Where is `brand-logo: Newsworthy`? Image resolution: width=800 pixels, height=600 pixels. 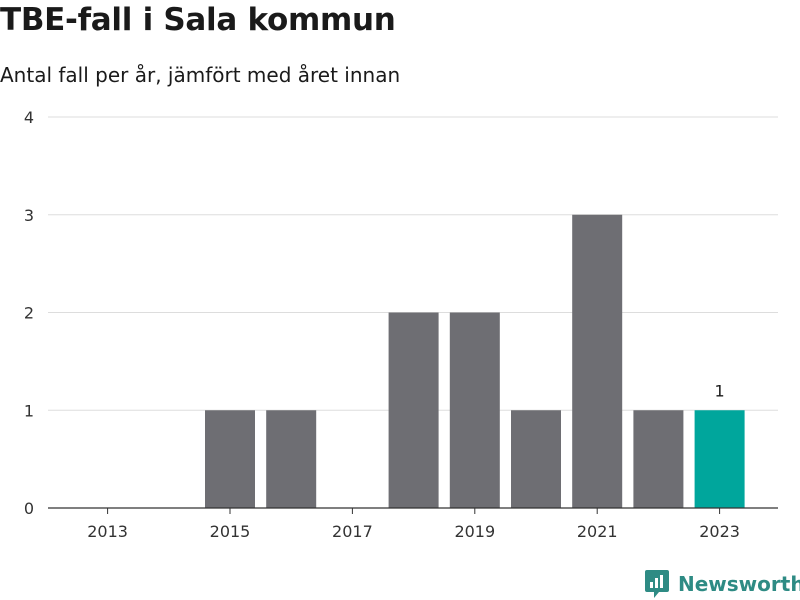 brand-logo: Newsworthy is located at coordinates (722, 584).